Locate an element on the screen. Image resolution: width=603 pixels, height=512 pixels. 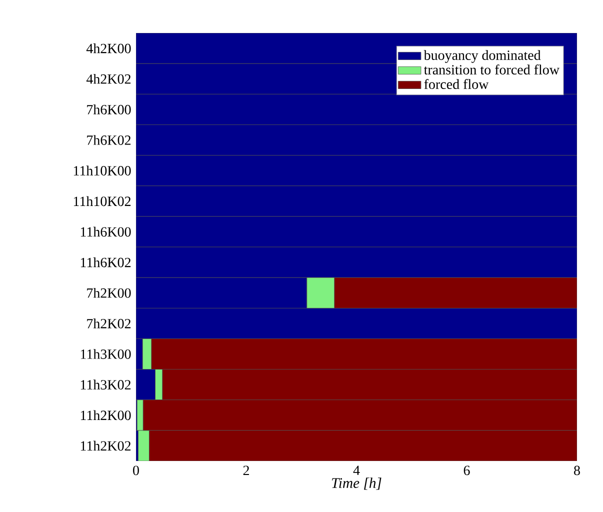
y-tick-label: 11h10K00 is located at coordinates (102, 171).